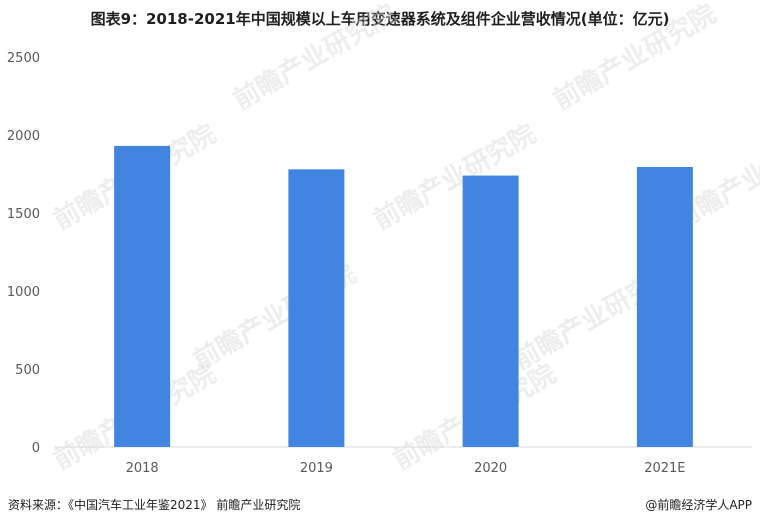 This screenshot has height=523, width=760. What do you see at coordinates (23, 214) in the screenshot?
I see `y-tick-label: 1500` at bounding box center [23, 214].